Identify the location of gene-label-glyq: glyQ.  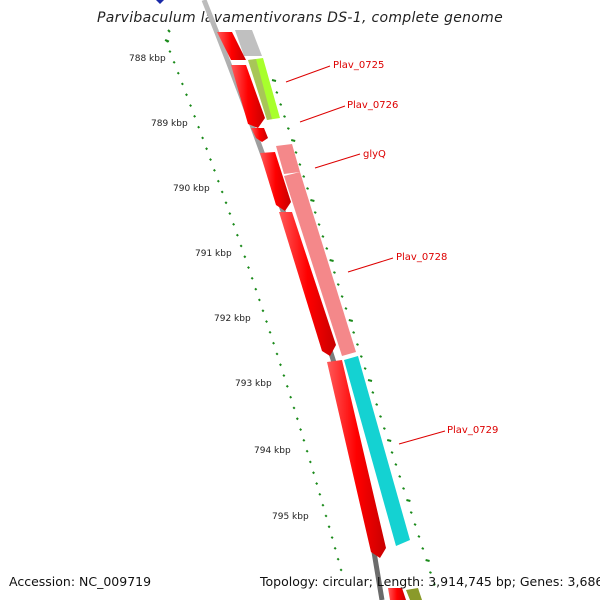
(374, 154).